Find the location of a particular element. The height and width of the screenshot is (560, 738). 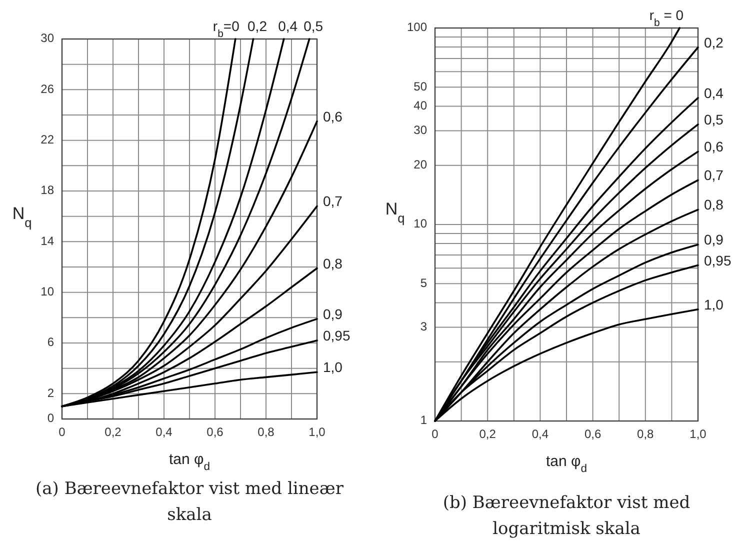

series-label: r$_{b}$=0 is located at coordinates (226, 29).